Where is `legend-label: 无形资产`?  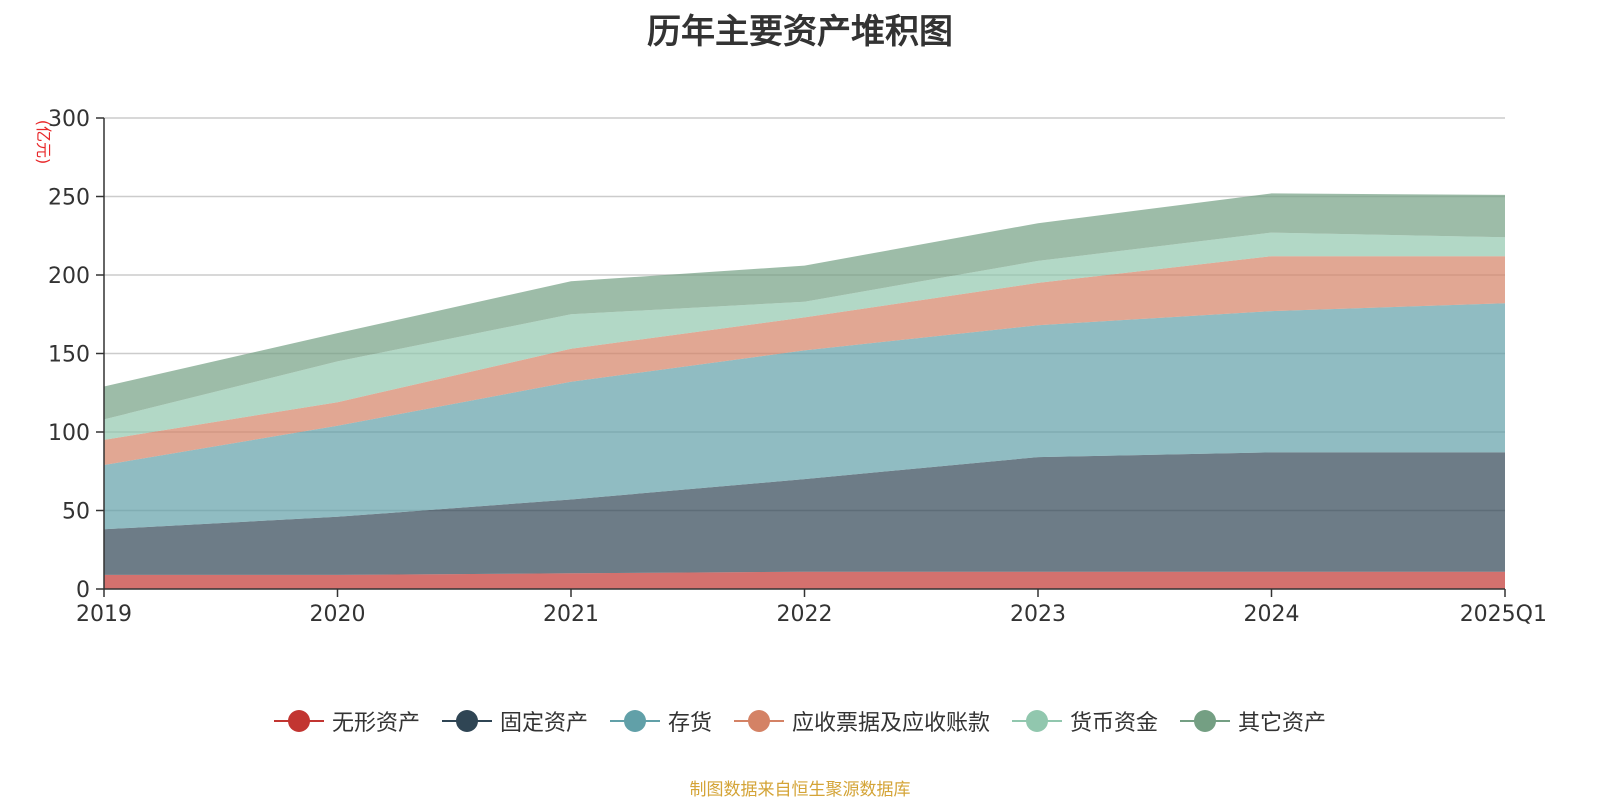 legend-label: 无形资产 is located at coordinates (375, 723).